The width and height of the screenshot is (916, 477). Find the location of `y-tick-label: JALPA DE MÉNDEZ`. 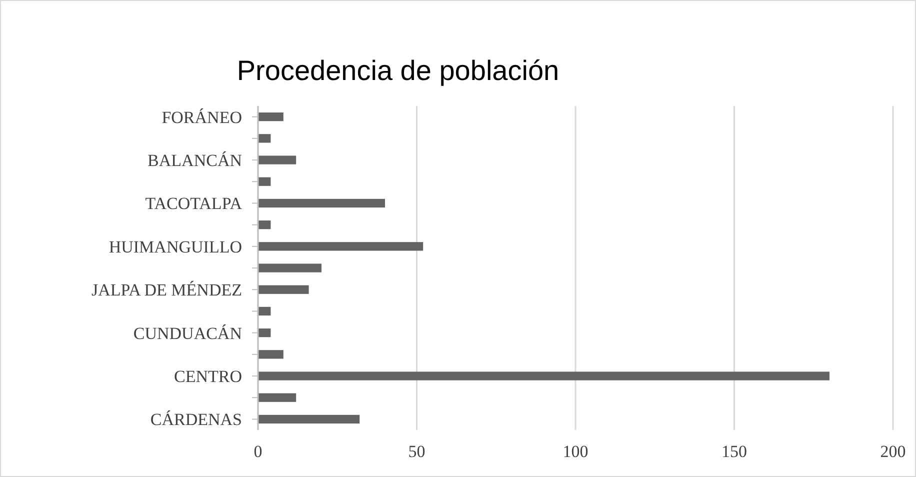

y-tick-label: JALPA DE MÉNDEZ is located at coordinates (167, 290).